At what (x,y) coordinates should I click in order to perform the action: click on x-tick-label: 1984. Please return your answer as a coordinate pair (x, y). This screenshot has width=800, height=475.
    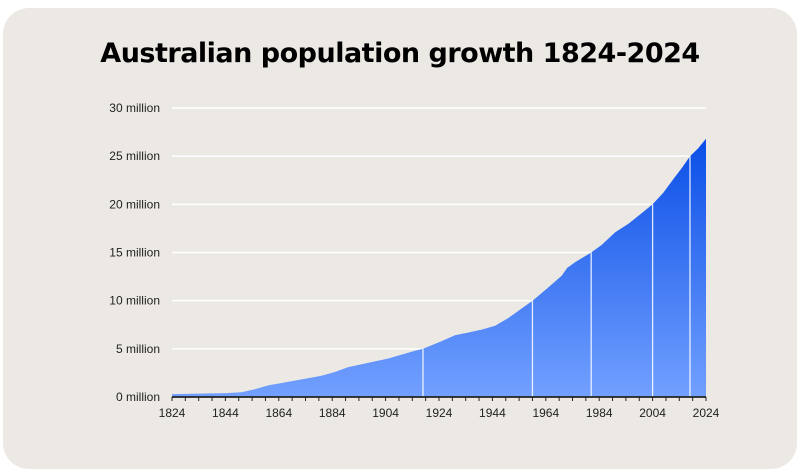
    Looking at the image, I should click on (599, 413).